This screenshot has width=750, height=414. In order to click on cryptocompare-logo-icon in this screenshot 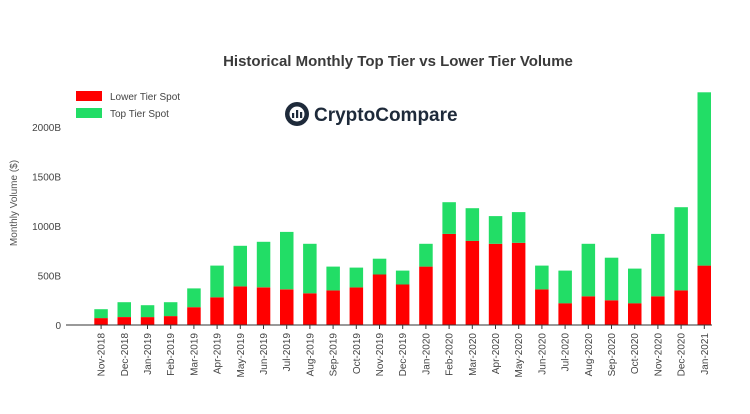, I will do `click(297, 114)`.